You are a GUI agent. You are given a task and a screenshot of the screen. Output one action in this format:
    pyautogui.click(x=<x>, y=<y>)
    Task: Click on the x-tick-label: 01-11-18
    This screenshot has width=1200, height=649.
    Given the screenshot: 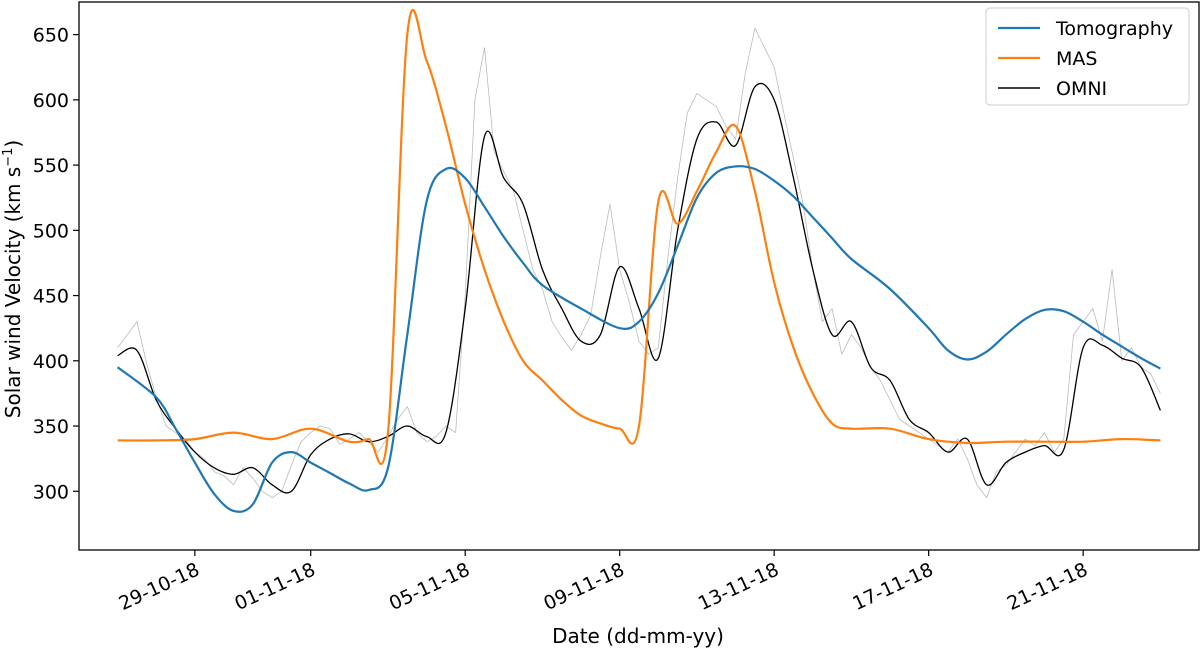 What is the action you would take?
    pyautogui.click(x=274, y=587)
    